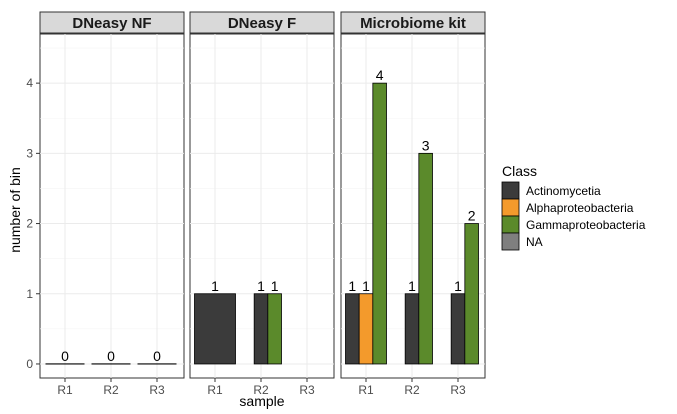  Describe the element at coordinates (586, 225) in the screenshot. I see `legend-label: Gammaproteobacteria` at that location.